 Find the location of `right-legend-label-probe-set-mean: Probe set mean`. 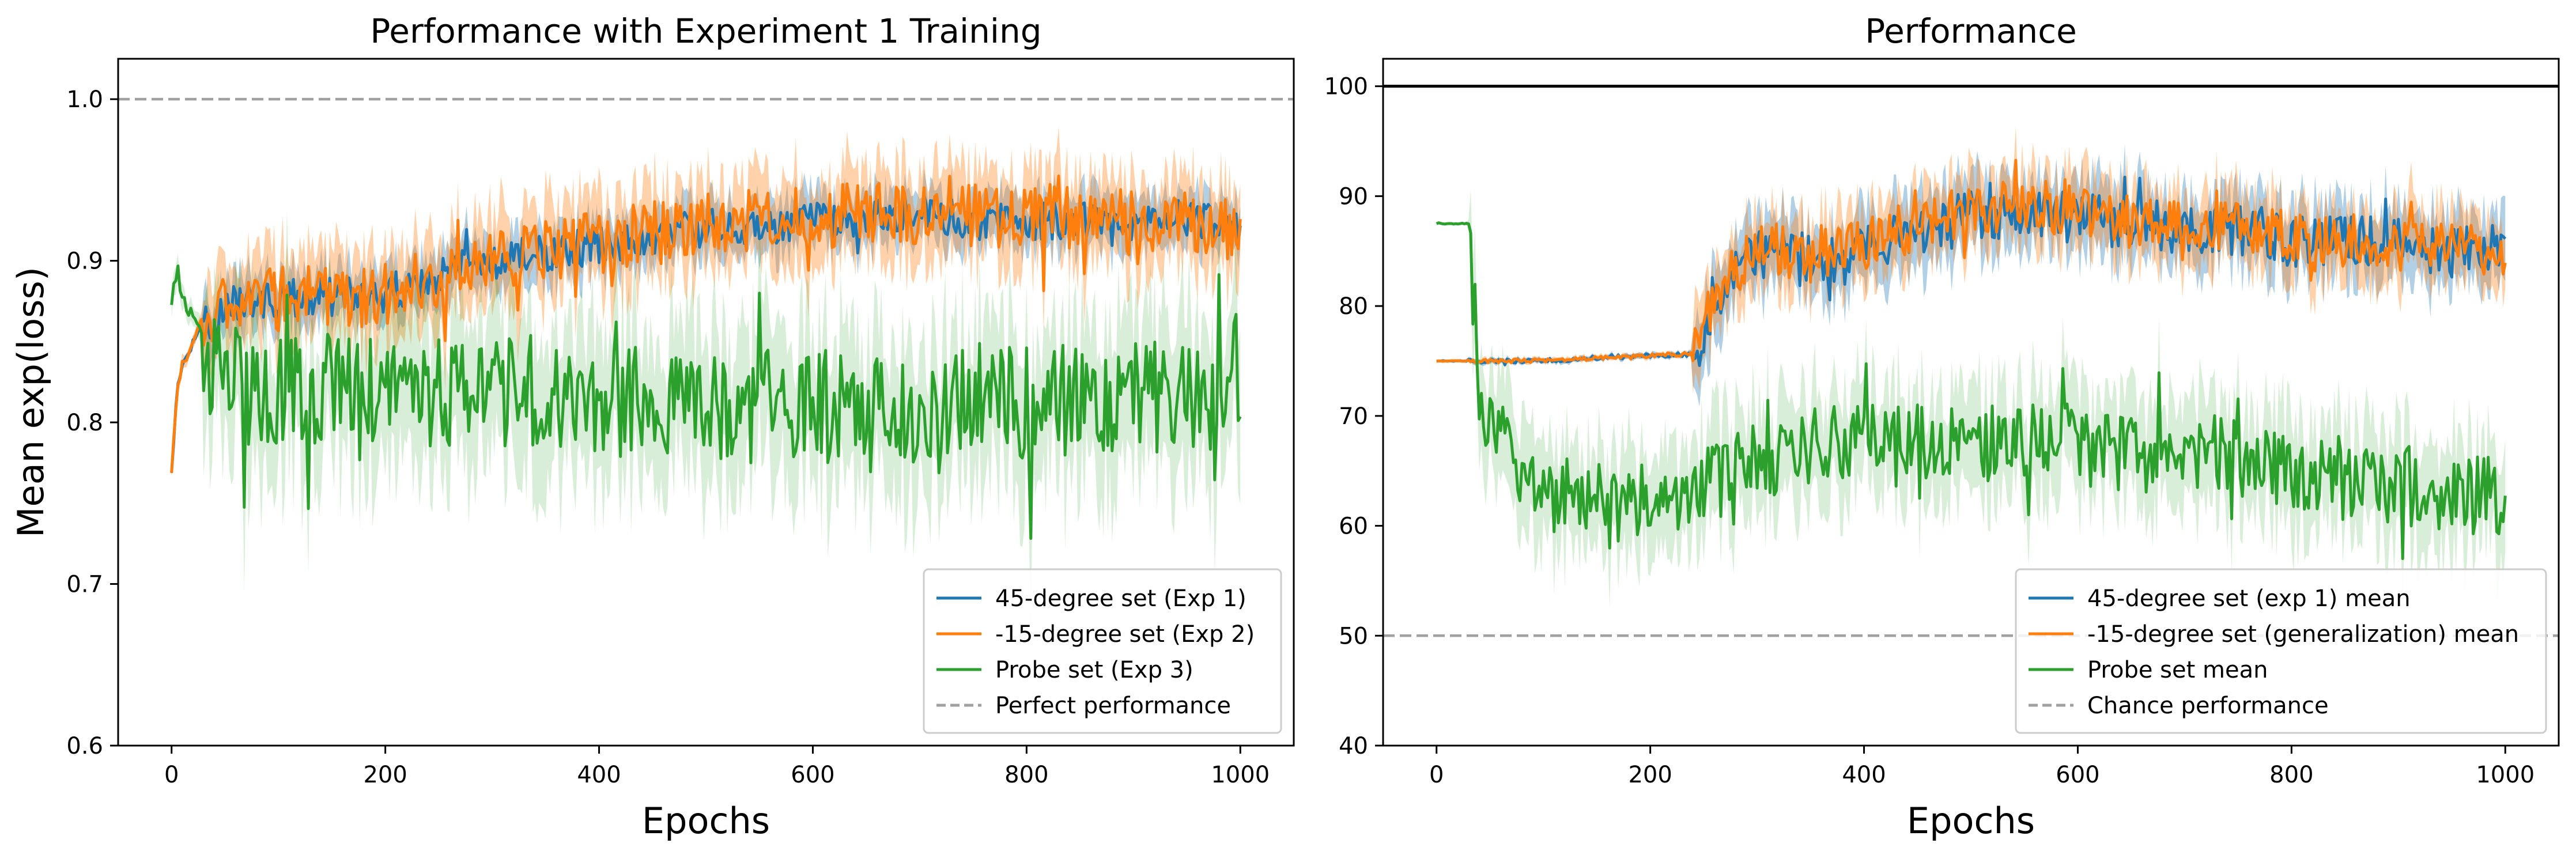

right-legend-label-probe-set-mean: Probe set mean is located at coordinates (2177, 670).